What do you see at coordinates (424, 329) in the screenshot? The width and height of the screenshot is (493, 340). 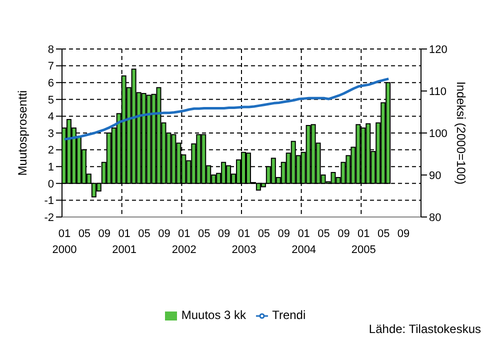 I see `text: Lähde: Tilastokeskus` at bounding box center [424, 329].